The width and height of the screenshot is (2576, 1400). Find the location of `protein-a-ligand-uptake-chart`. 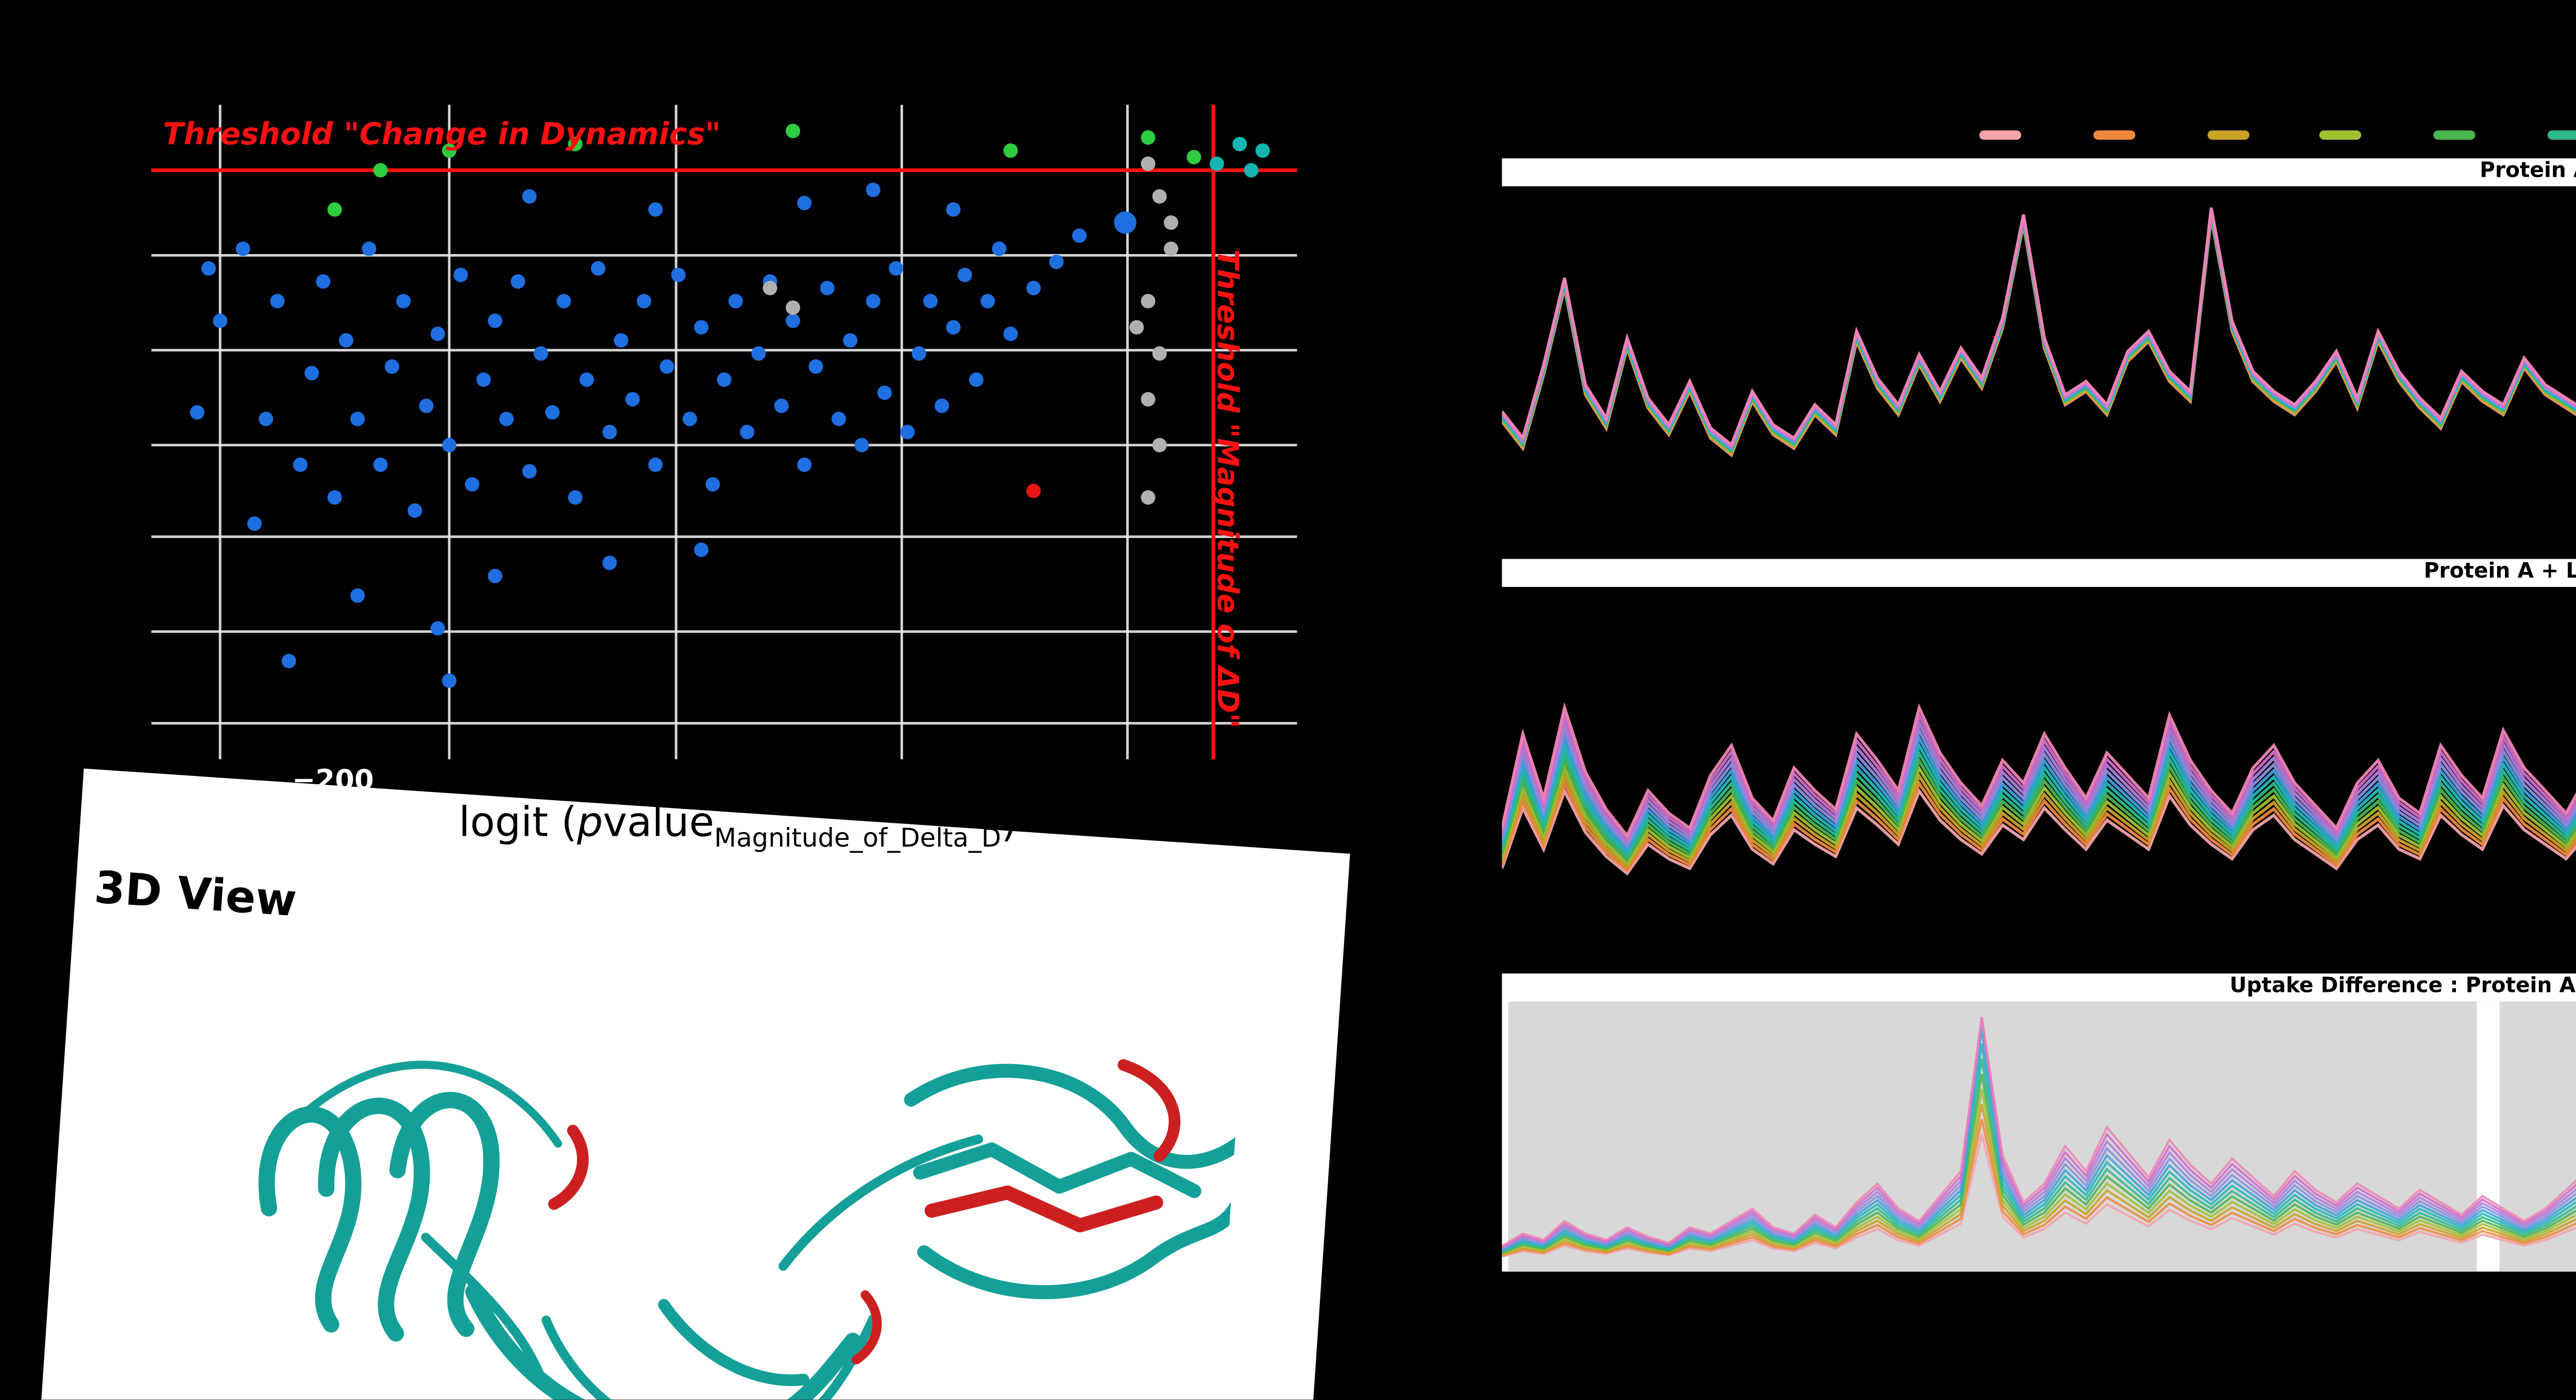

protein-a-ligand-uptake-chart is located at coordinates (2039, 768).